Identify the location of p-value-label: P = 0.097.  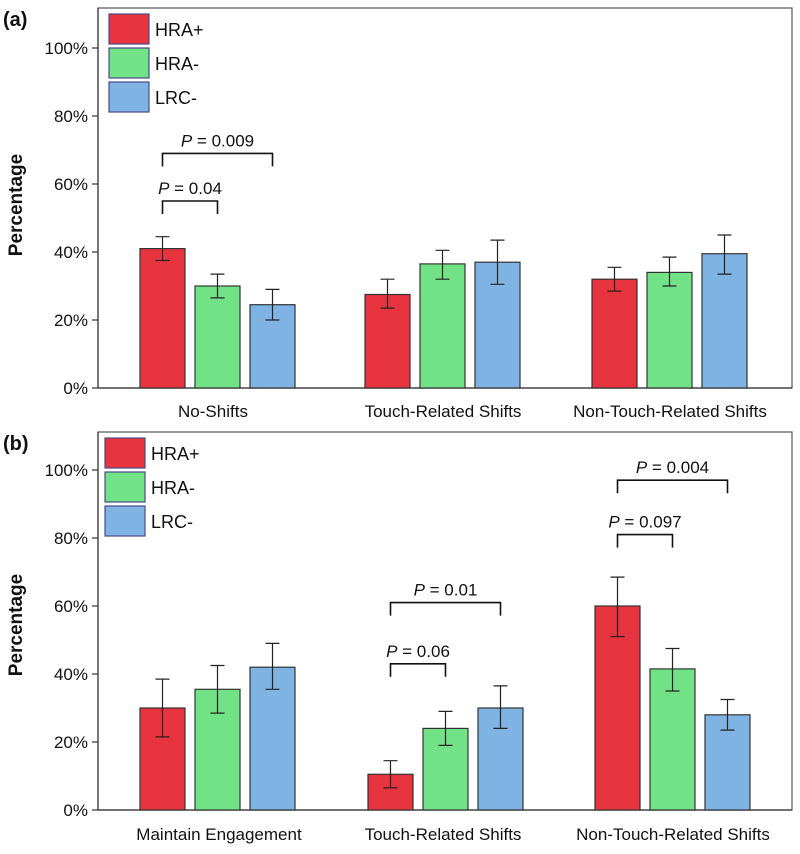
(644, 522).